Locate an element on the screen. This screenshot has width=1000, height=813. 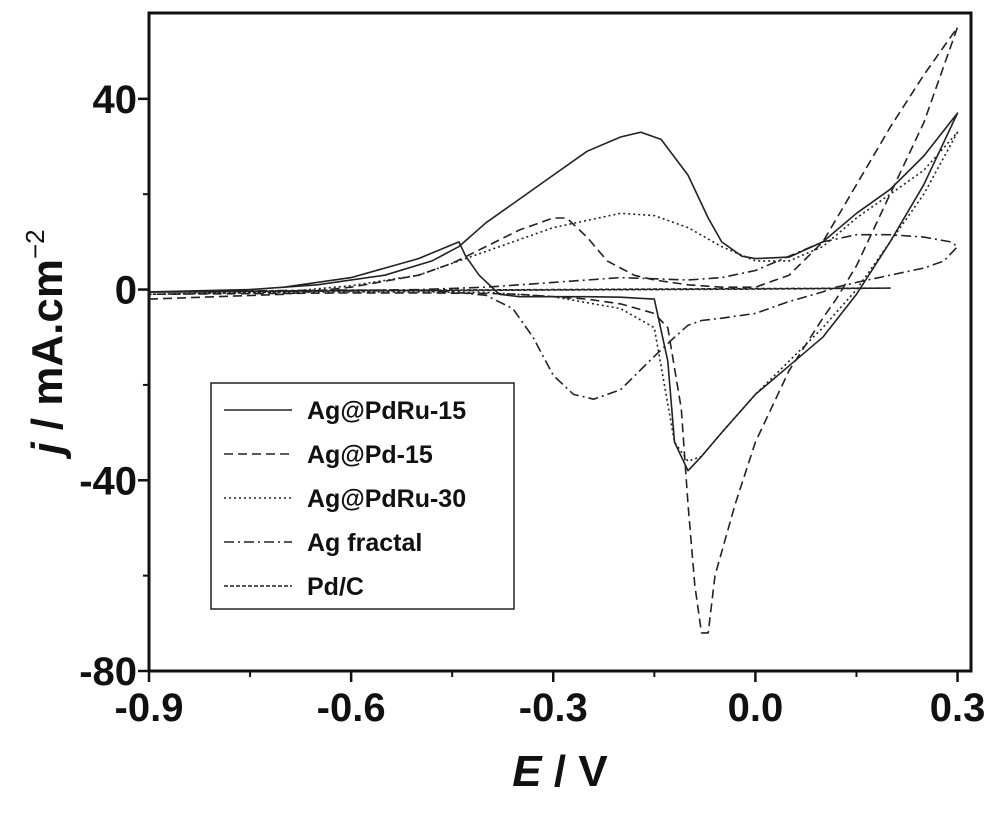
y-axis: -80 -40 0 40 is located at coordinates (114, 386).